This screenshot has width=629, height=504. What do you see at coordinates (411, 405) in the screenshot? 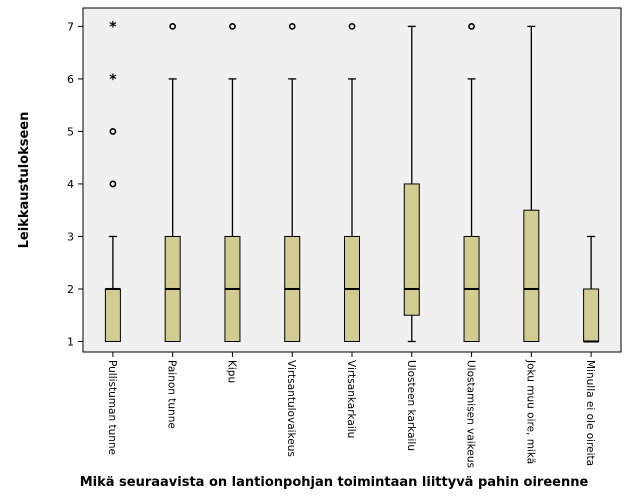
I see `x-tick-label: Ulosteen karkailu` at bounding box center [411, 405].